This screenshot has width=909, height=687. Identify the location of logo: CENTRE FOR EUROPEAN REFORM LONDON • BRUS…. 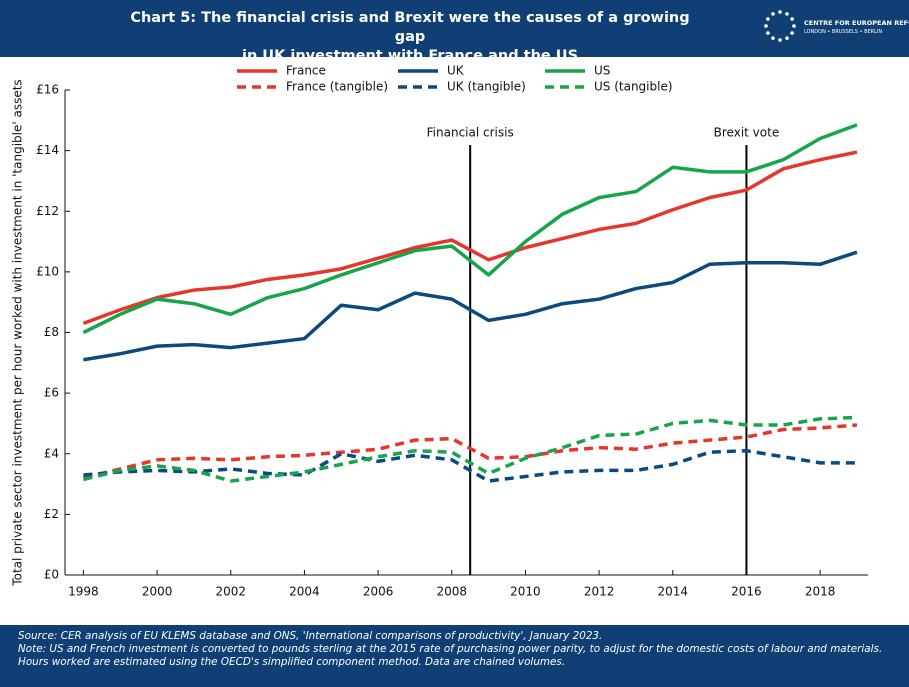
(834, 28).